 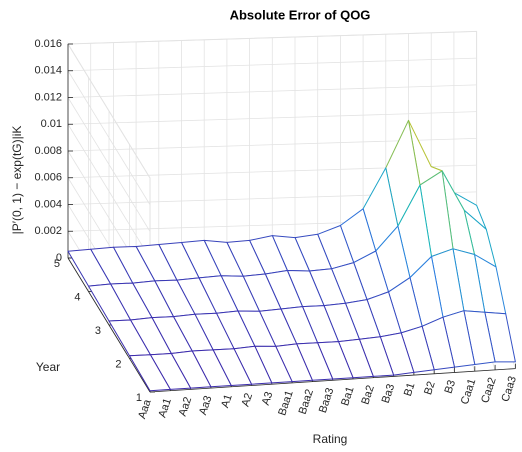 What do you see at coordinates (330, 439) in the screenshot?
I see `x-axis-label: Rating` at bounding box center [330, 439].